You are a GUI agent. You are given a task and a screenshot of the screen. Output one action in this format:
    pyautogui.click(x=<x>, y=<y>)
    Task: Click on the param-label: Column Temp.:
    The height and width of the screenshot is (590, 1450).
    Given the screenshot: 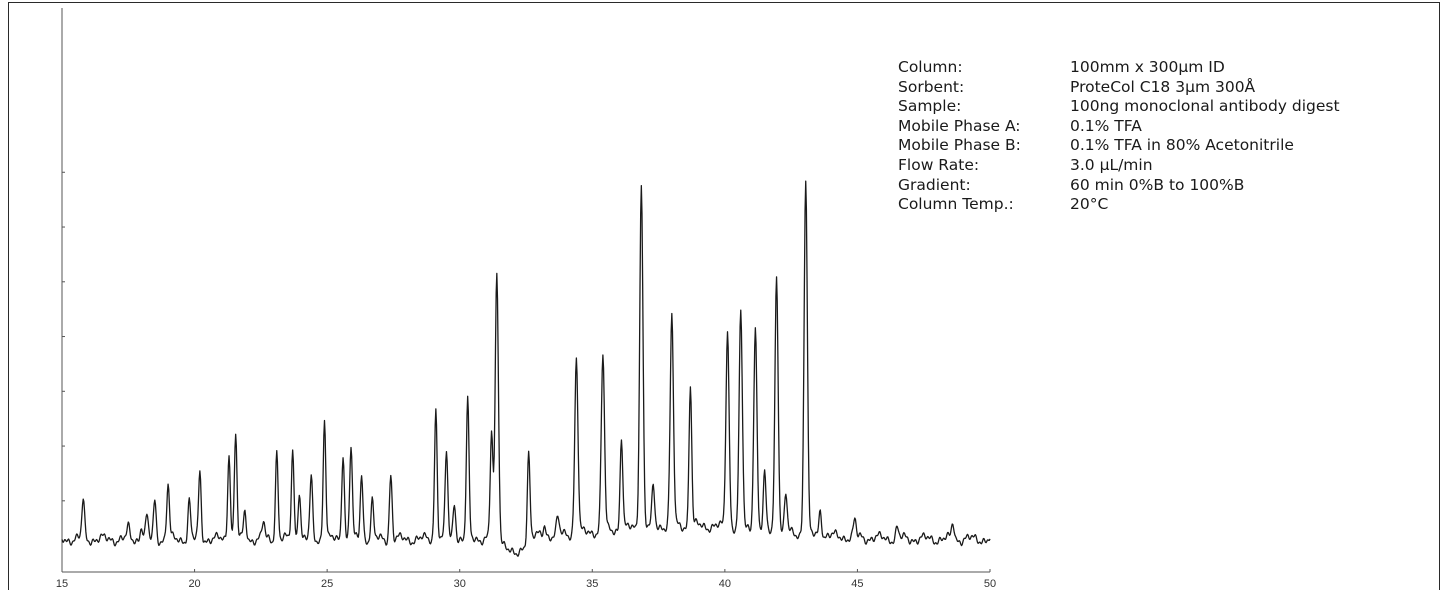 What is the action you would take?
    pyautogui.click(x=956, y=204)
    